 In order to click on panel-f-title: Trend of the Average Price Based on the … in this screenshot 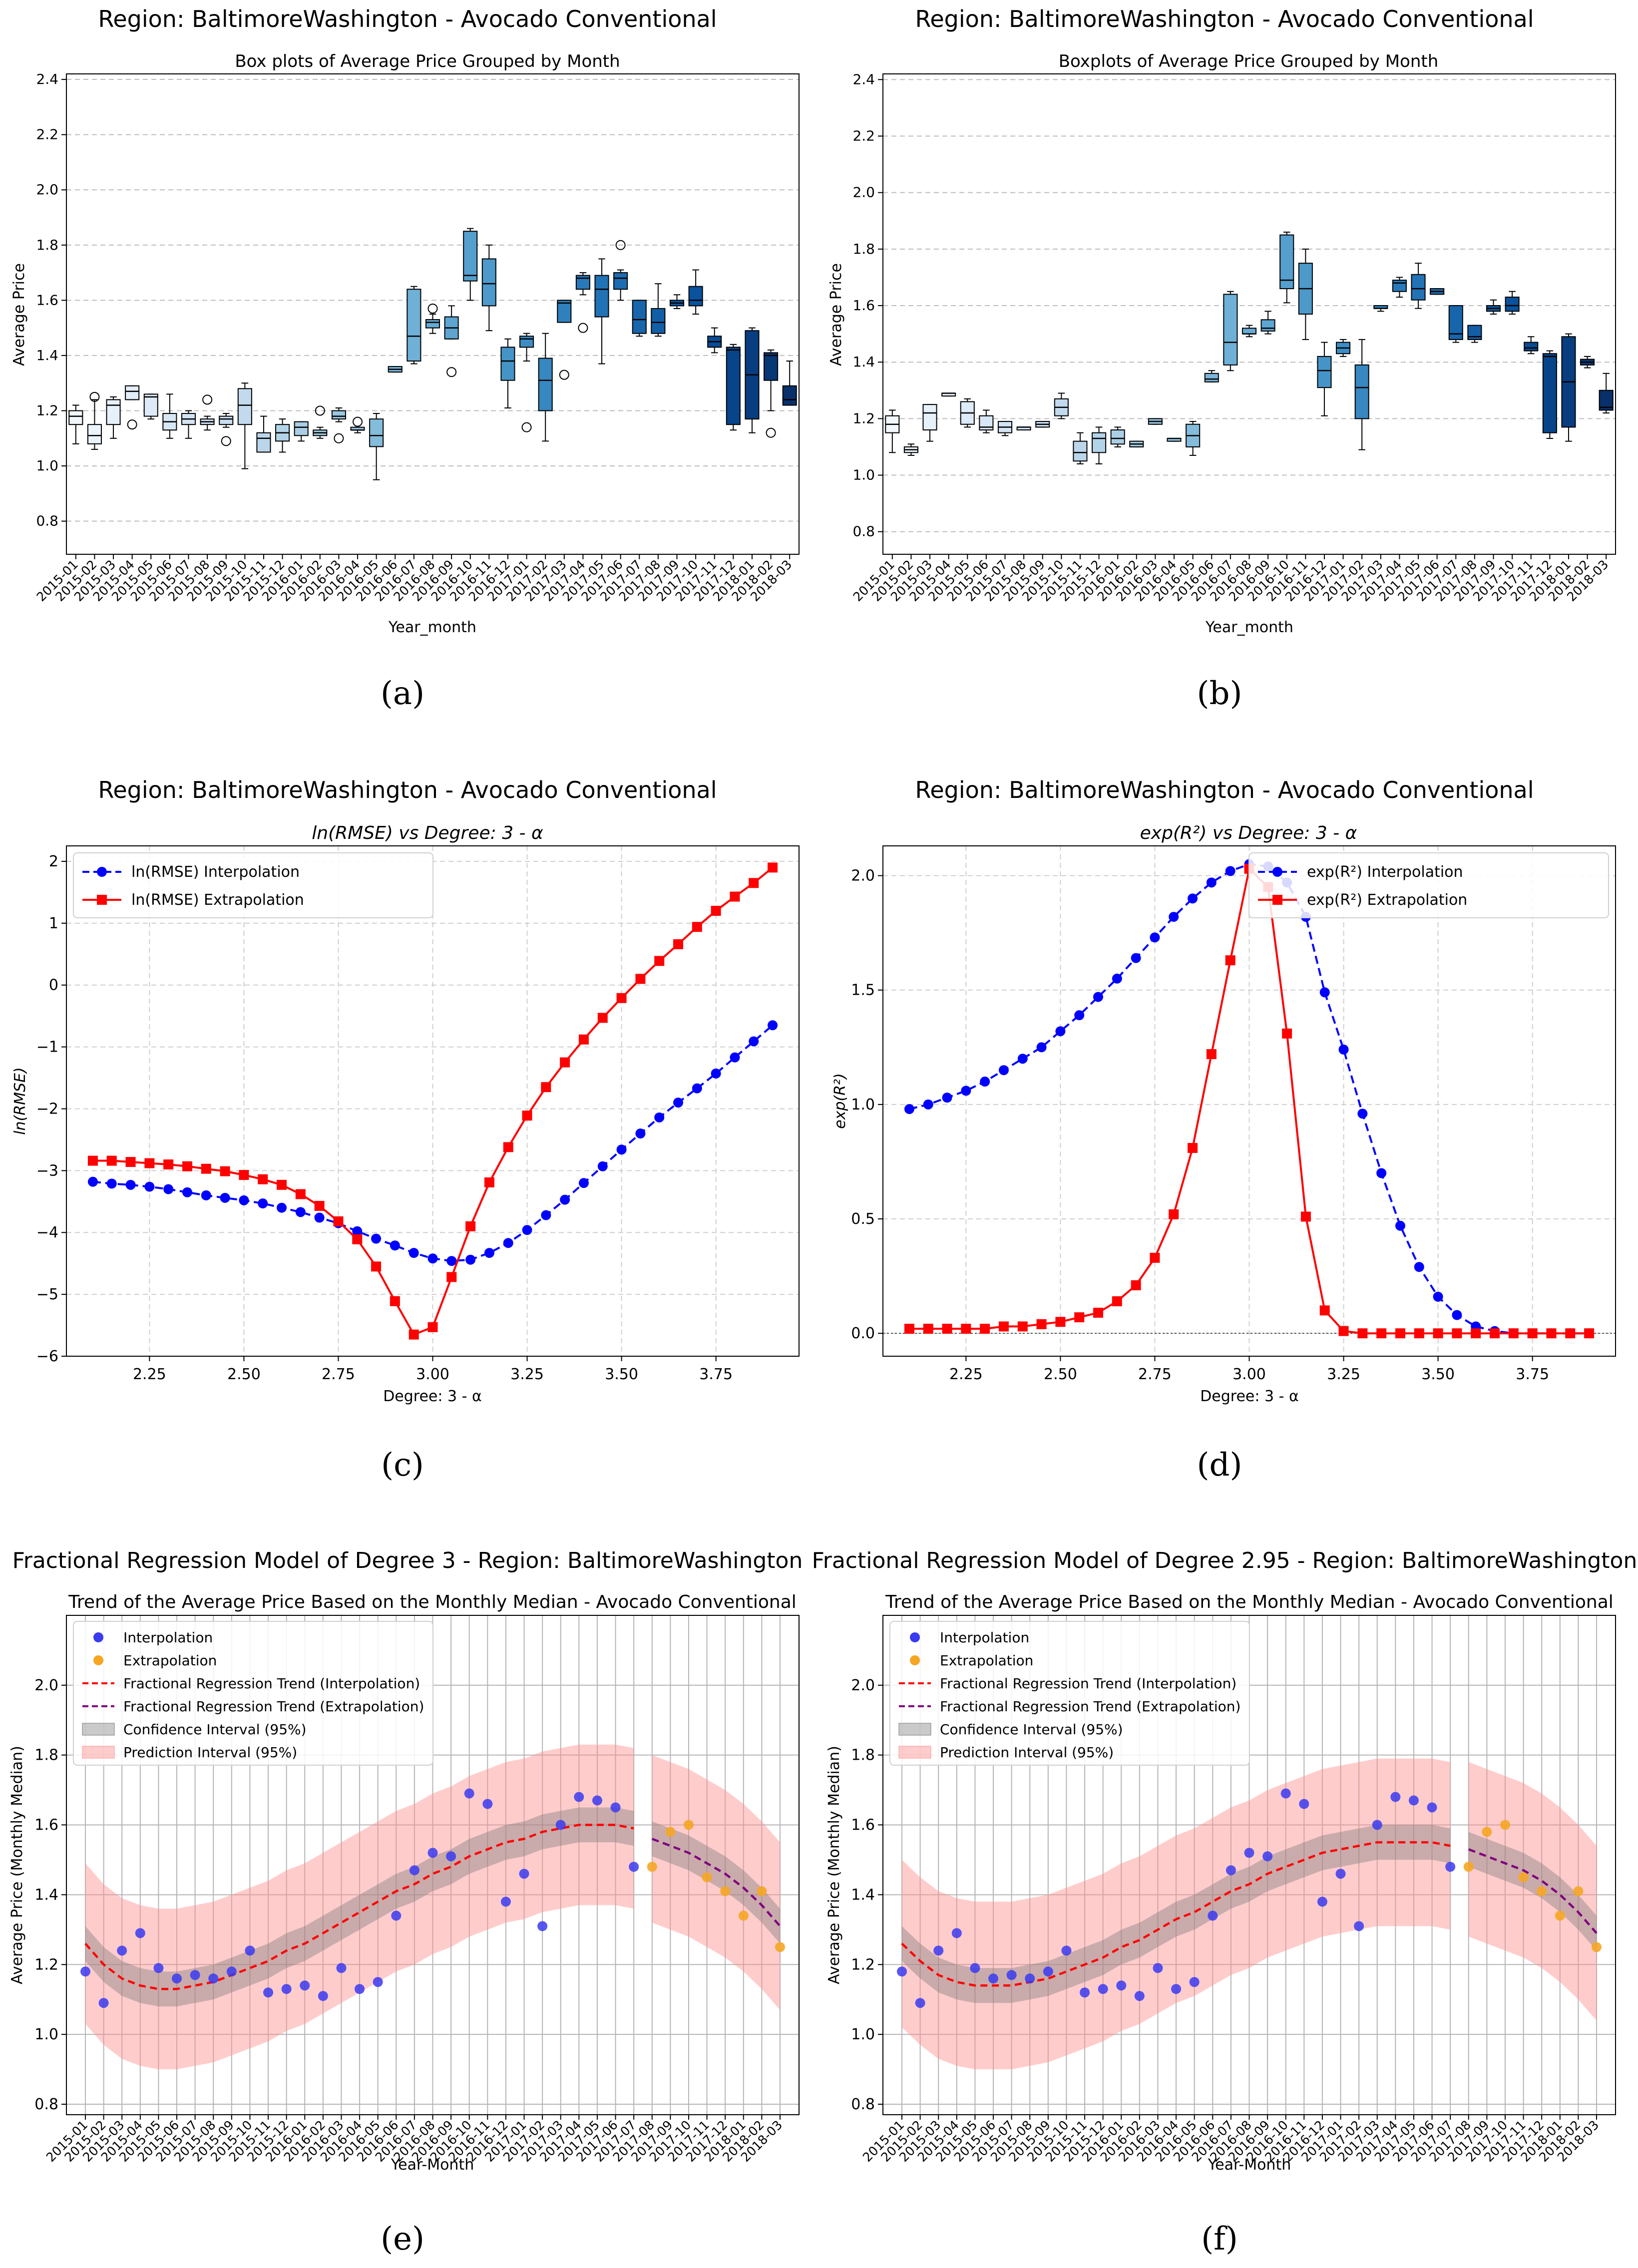, I will do `click(1249, 1602)`.